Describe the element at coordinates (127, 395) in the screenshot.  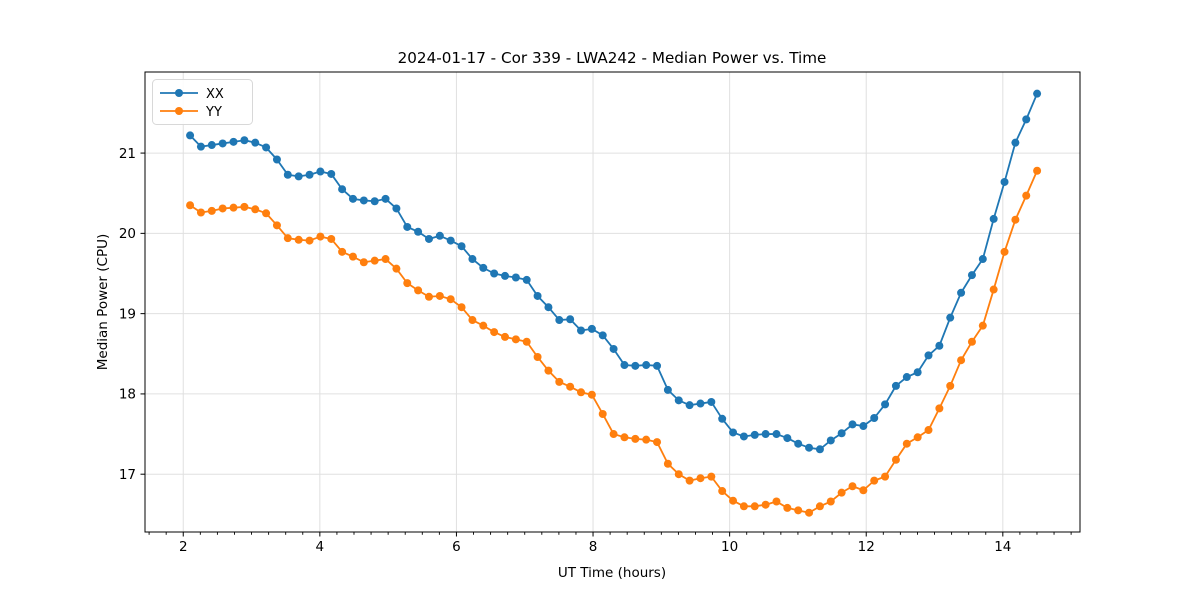
I see `y-tick-label: 18` at that location.